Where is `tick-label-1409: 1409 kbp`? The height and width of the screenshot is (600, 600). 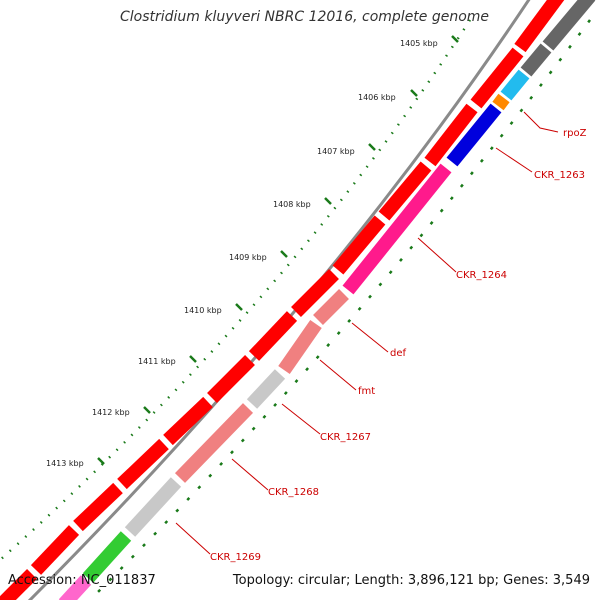 tick-label-1409: 1409 kbp is located at coordinates (248, 257).